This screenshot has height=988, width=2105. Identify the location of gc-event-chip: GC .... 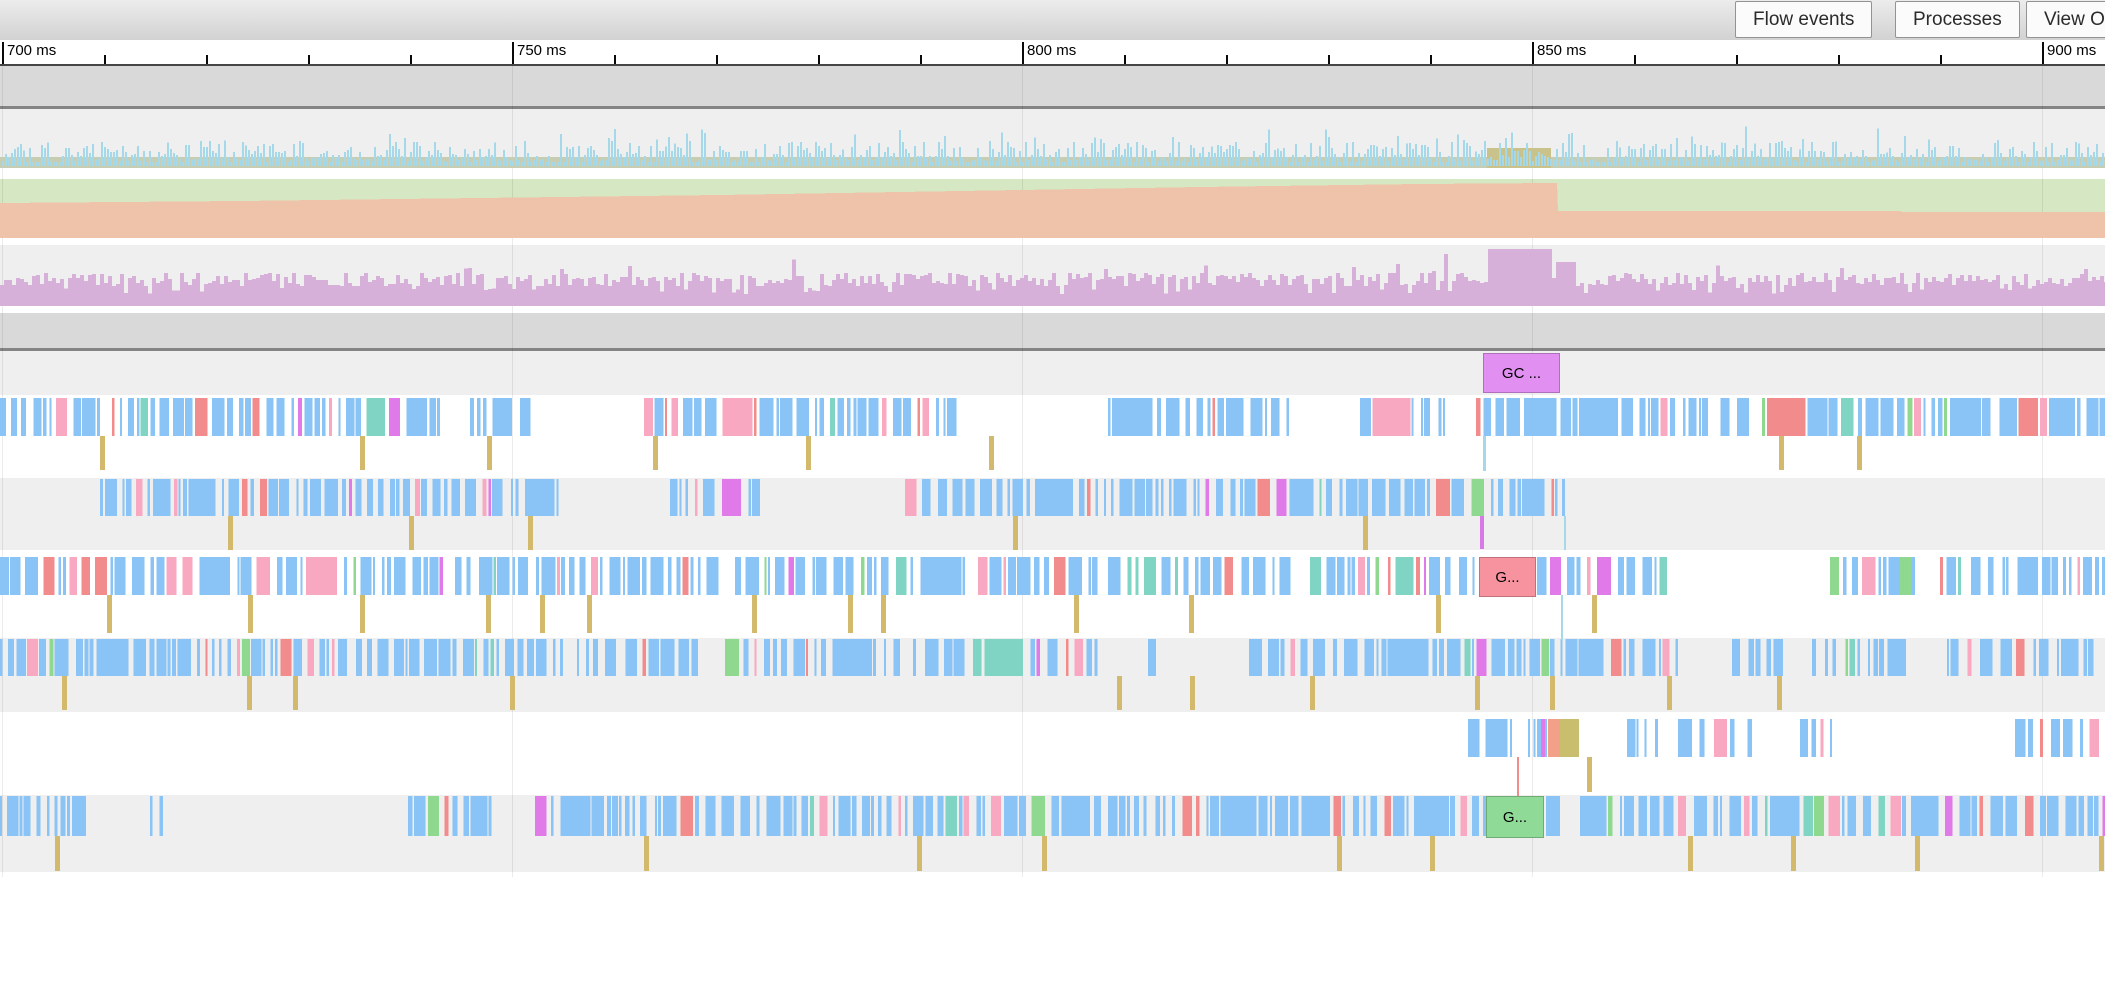
(1521, 373).